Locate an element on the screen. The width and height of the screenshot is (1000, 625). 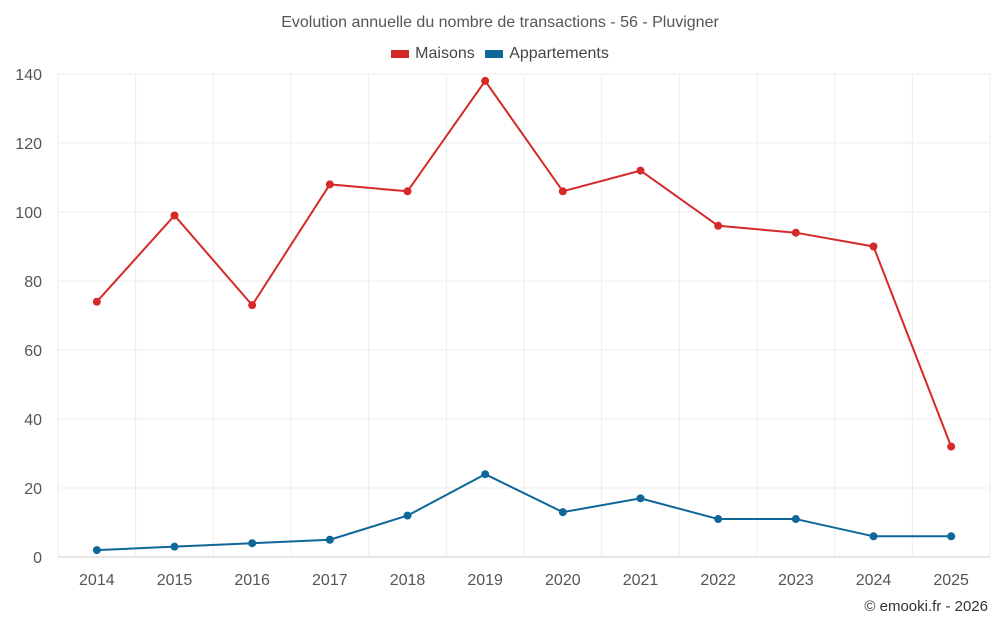
x-tick-label: 2022 is located at coordinates (718, 580).